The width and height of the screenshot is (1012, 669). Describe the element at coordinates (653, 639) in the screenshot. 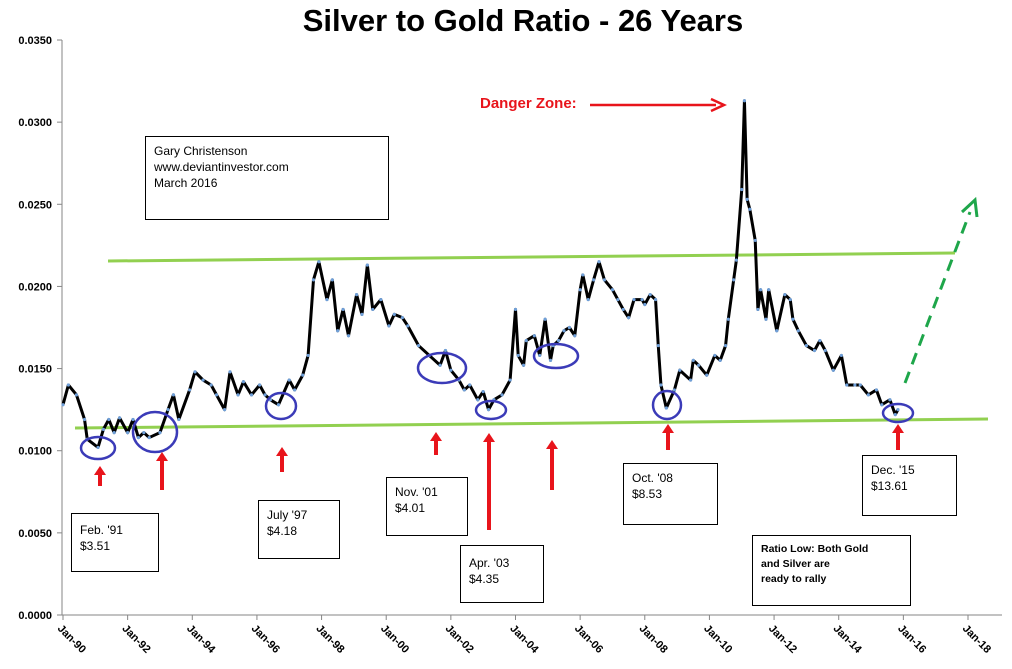

I see `x-tick-label: Jan-08` at that location.